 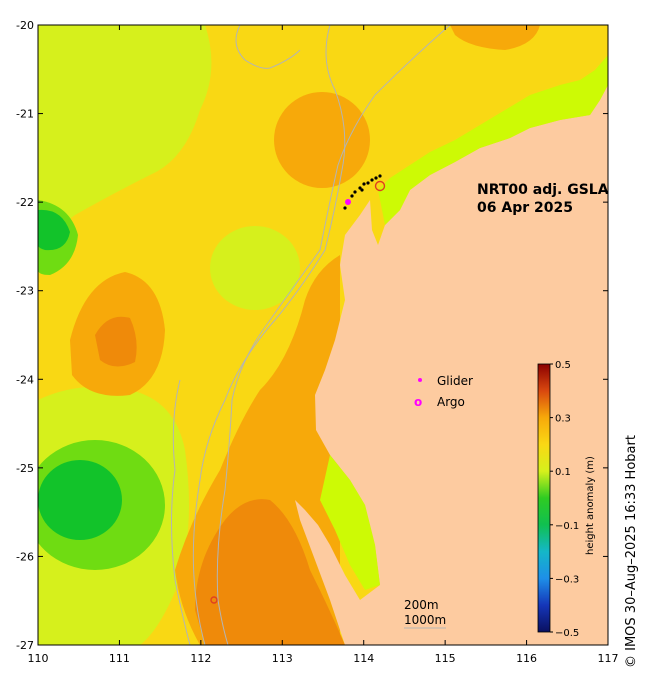 What do you see at coordinates (564, 499) in the screenshot?
I see `colorbar-ticks: 0.5 0.3 0.1 −0.1 −0.3 −0.5` at bounding box center [564, 499].